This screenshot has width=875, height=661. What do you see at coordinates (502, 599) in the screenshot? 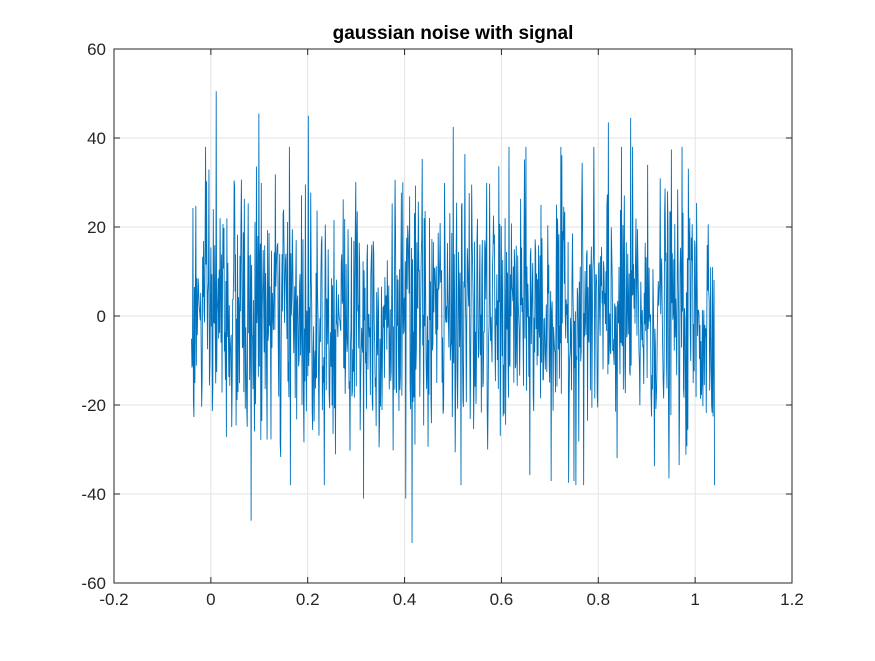
I see `x-tick-label: 0.6` at bounding box center [502, 599].